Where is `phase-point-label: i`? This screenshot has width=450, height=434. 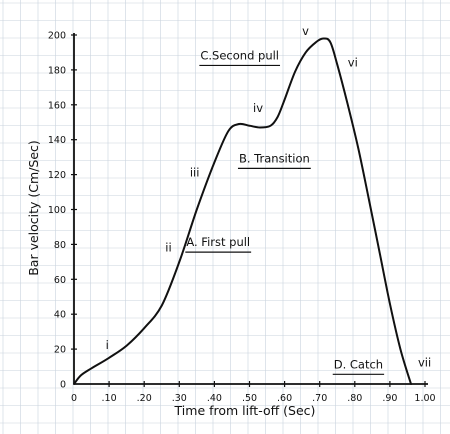 phase-point-label: i is located at coordinates (107, 345).